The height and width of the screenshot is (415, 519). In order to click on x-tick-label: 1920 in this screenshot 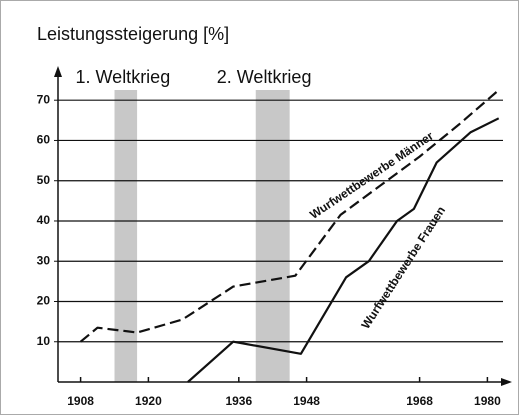, I will do `click(148, 401)`.